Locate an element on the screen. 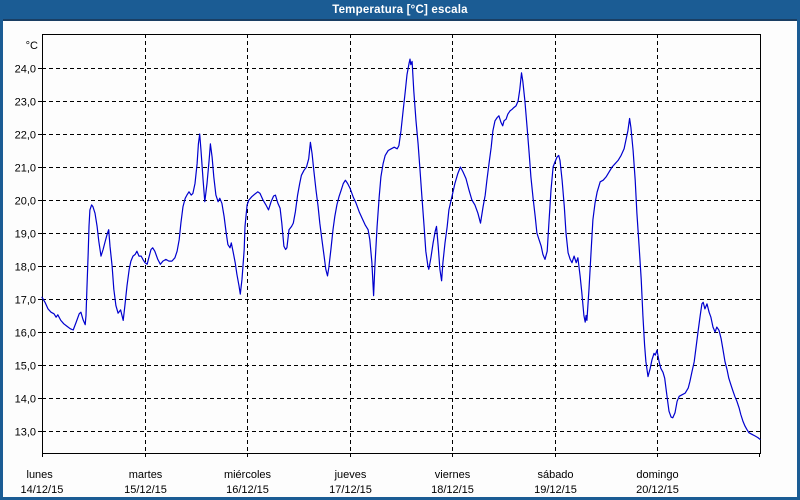 Image resolution: width=800 pixels, height=500 pixels. y-tick-label: 14,0 is located at coordinates (25, 400).